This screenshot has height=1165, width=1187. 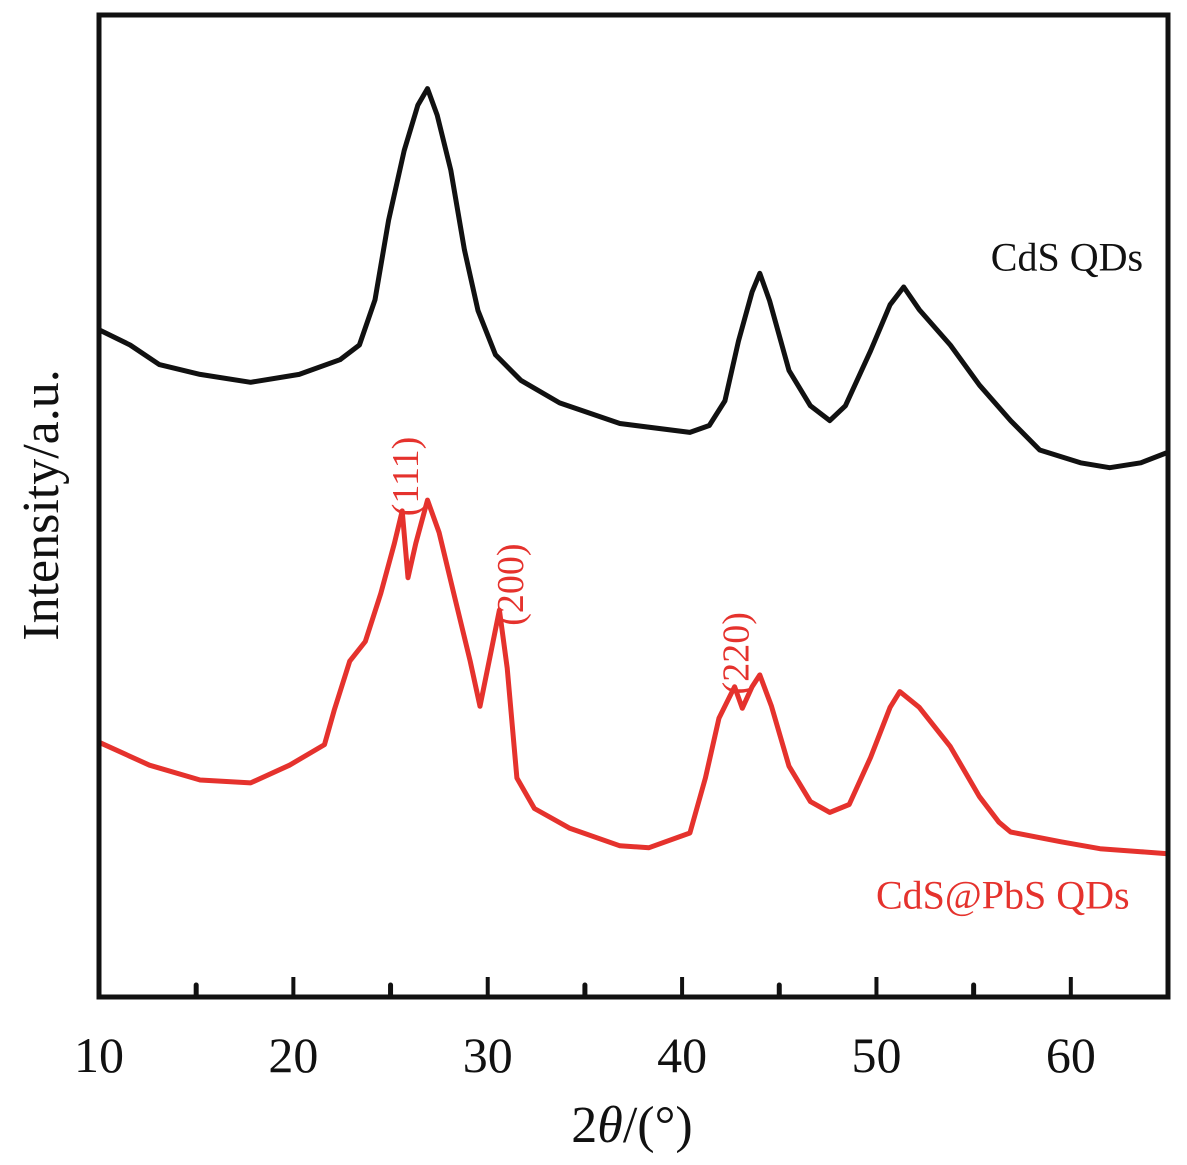 I want to click on x-axis-title: 2θ/(°), so click(x=631, y=1125).